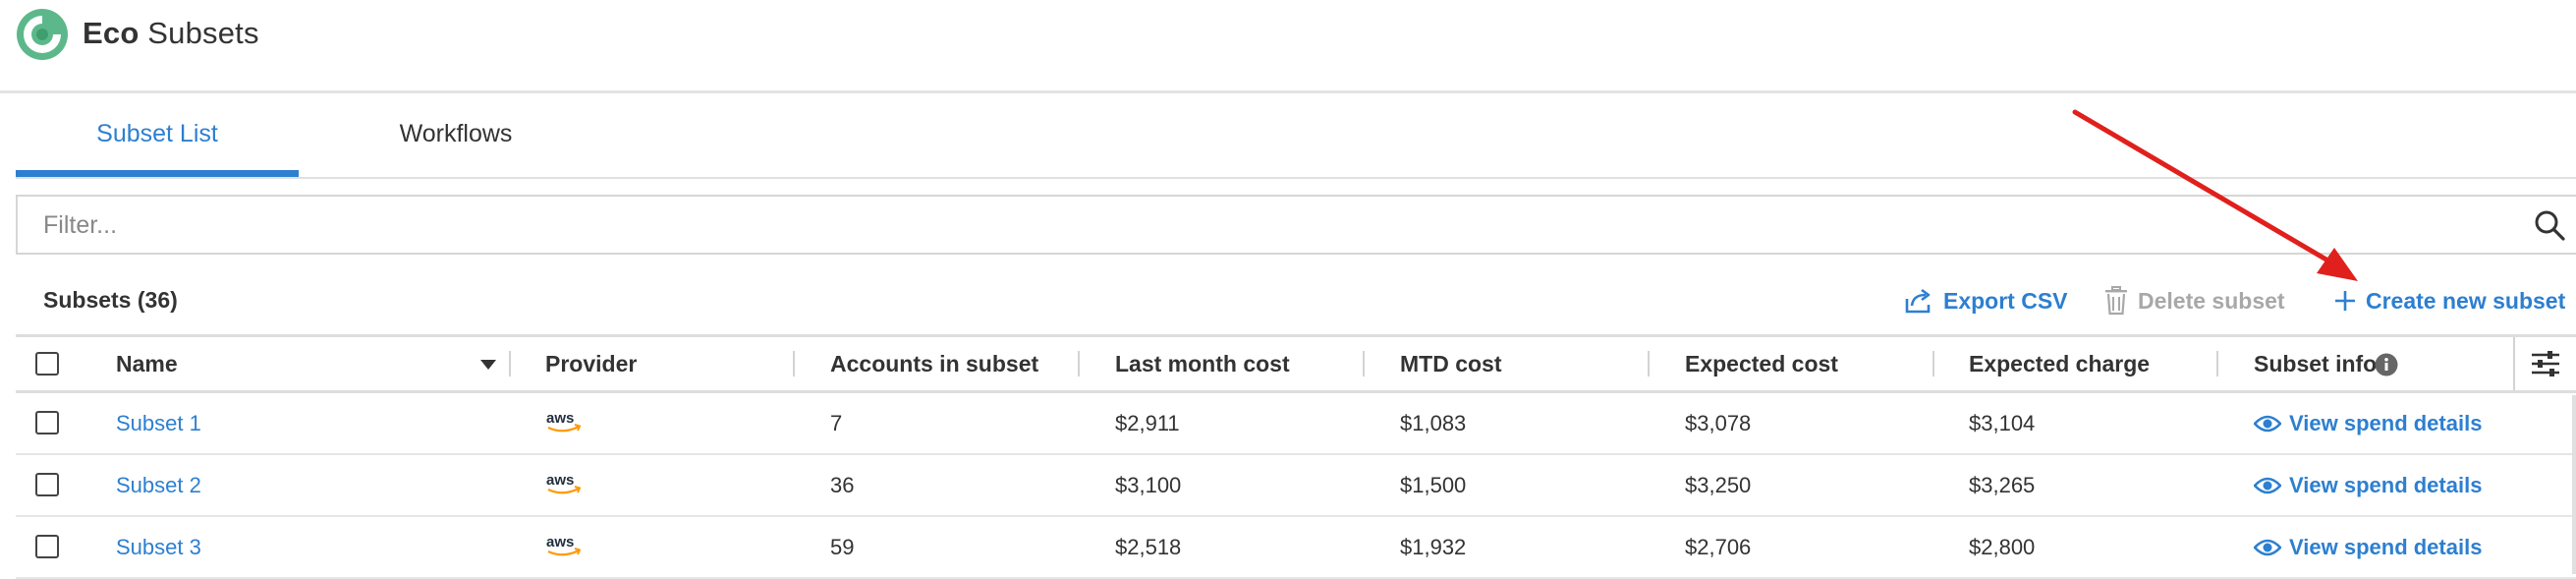 The image size is (2576, 579). I want to click on column-header-expected-charge: Expected charge, so click(2060, 363).